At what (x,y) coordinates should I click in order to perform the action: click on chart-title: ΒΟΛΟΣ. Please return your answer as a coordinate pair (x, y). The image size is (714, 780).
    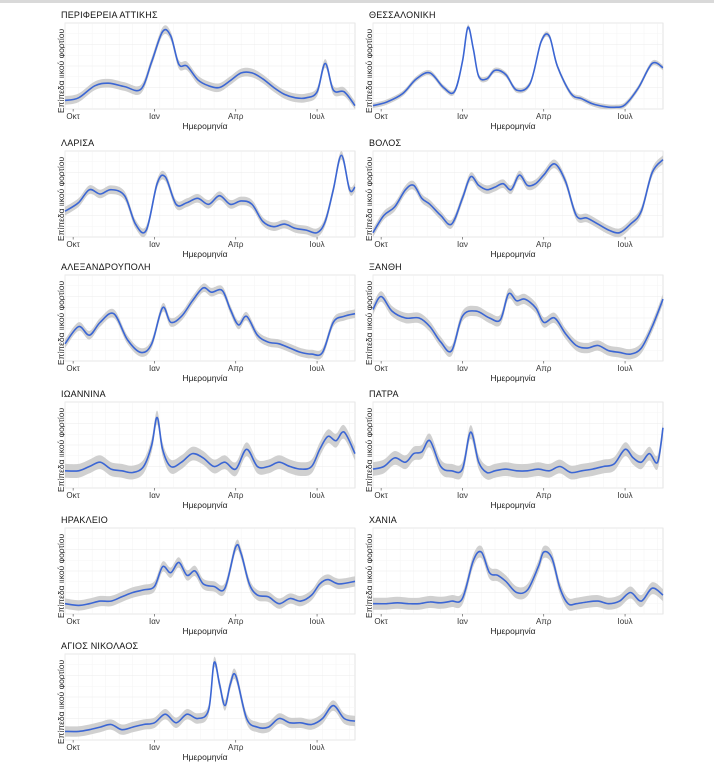
    Looking at the image, I should click on (385, 143).